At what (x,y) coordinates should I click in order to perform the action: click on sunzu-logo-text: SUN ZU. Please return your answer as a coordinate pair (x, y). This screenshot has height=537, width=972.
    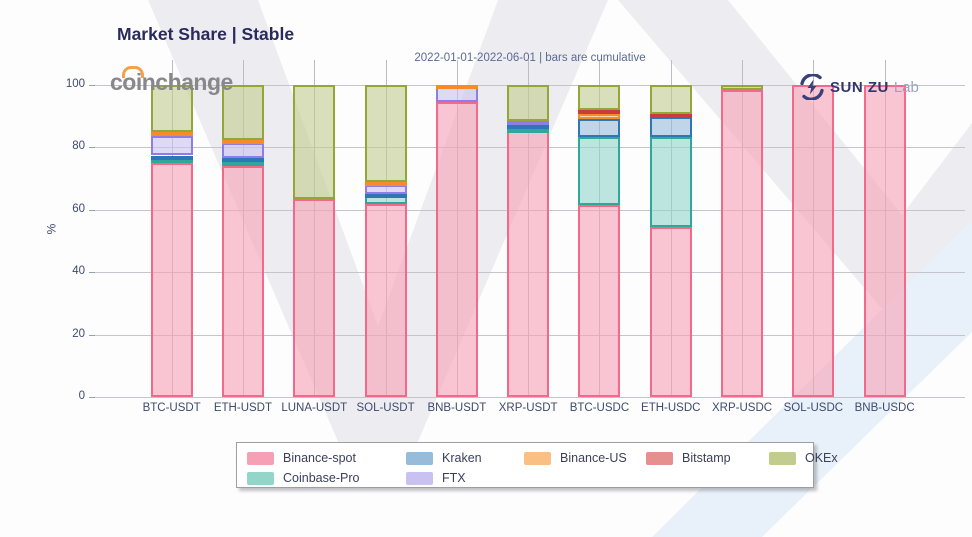
    Looking at the image, I should click on (859, 87).